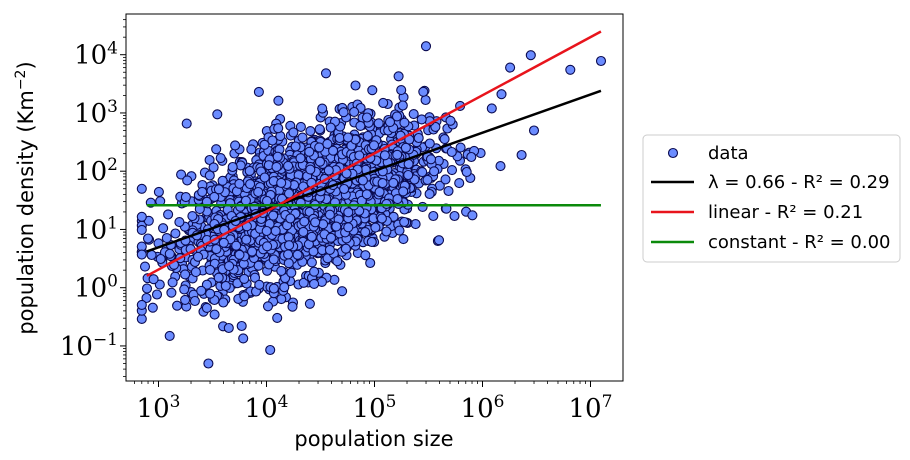 This screenshot has height=460, width=910. Describe the element at coordinates (96, 288) in the screenshot. I see `y-tick-label: 100` at that location.